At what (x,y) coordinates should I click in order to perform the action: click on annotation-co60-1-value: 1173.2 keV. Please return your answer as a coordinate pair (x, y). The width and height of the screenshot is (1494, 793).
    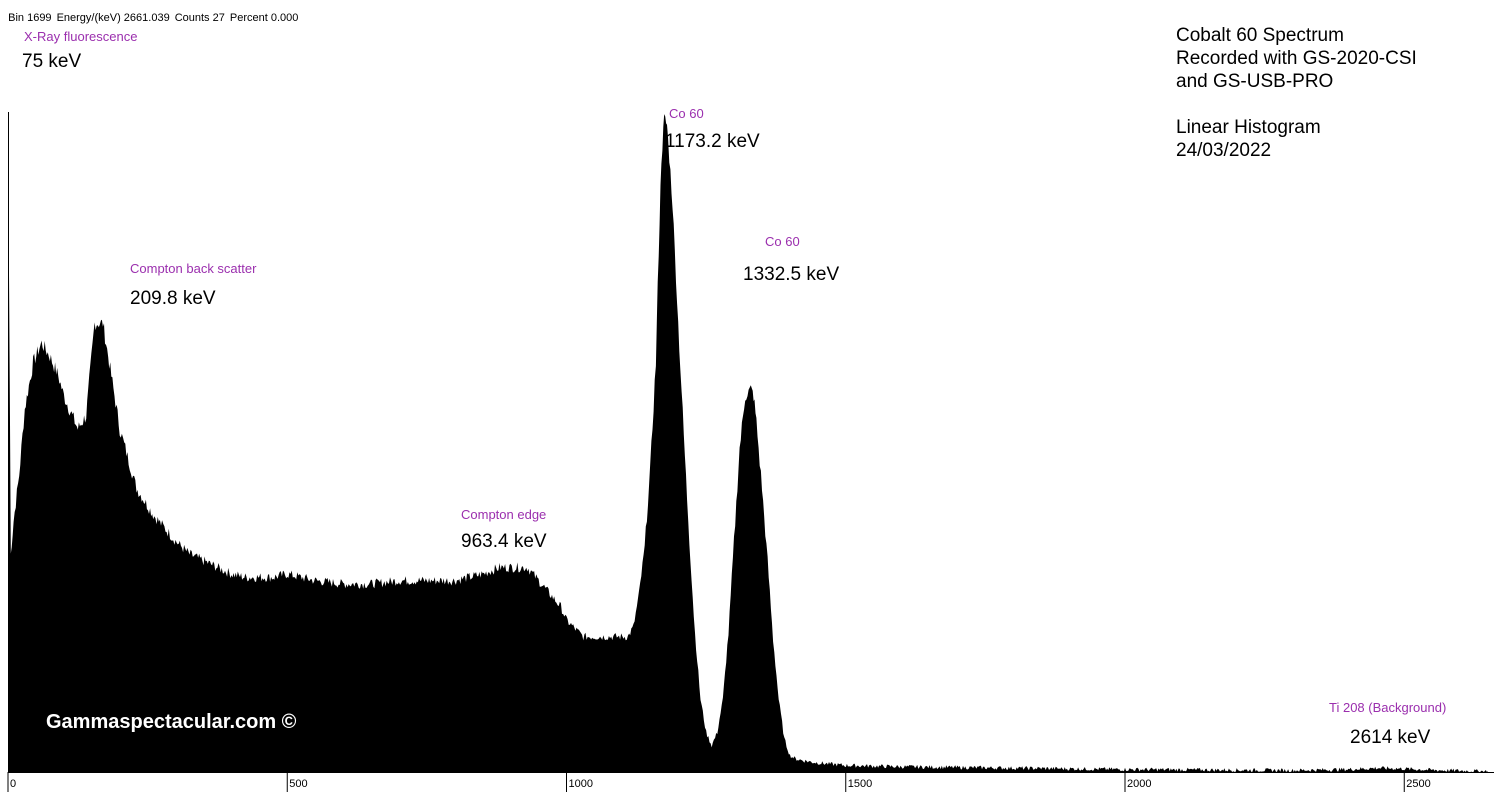
    Looking at the image, I should click on (712, 141).